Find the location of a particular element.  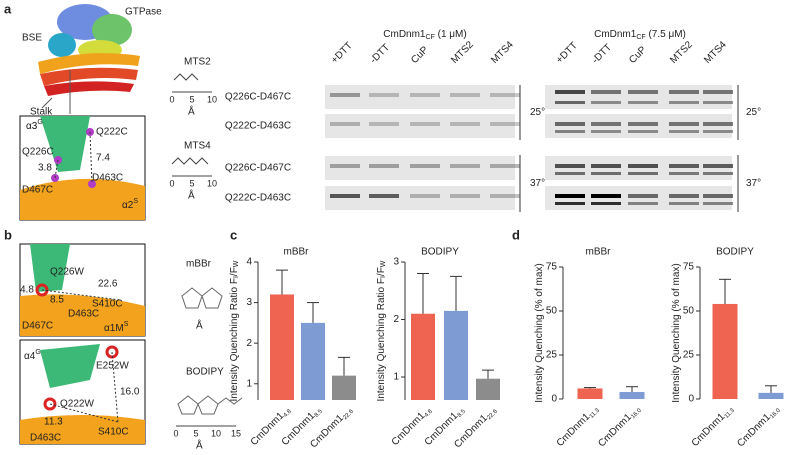

lane-label: MTS4 is located at coordinates (502, 52).